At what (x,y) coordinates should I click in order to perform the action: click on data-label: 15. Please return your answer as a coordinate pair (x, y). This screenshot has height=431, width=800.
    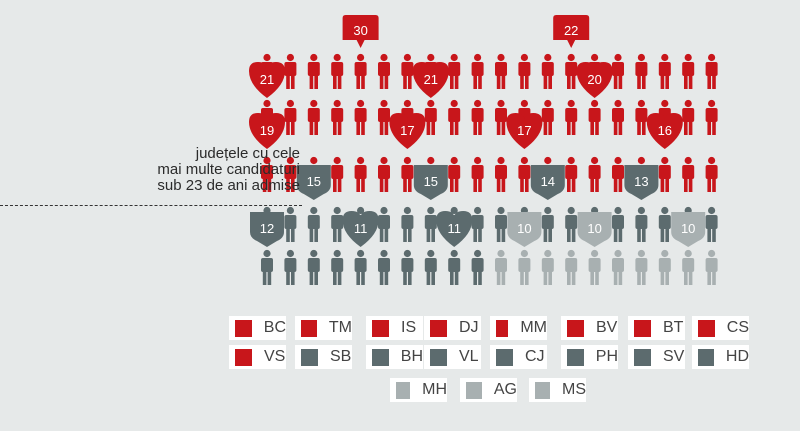
    Looking at the image, I should click on (431, 181).